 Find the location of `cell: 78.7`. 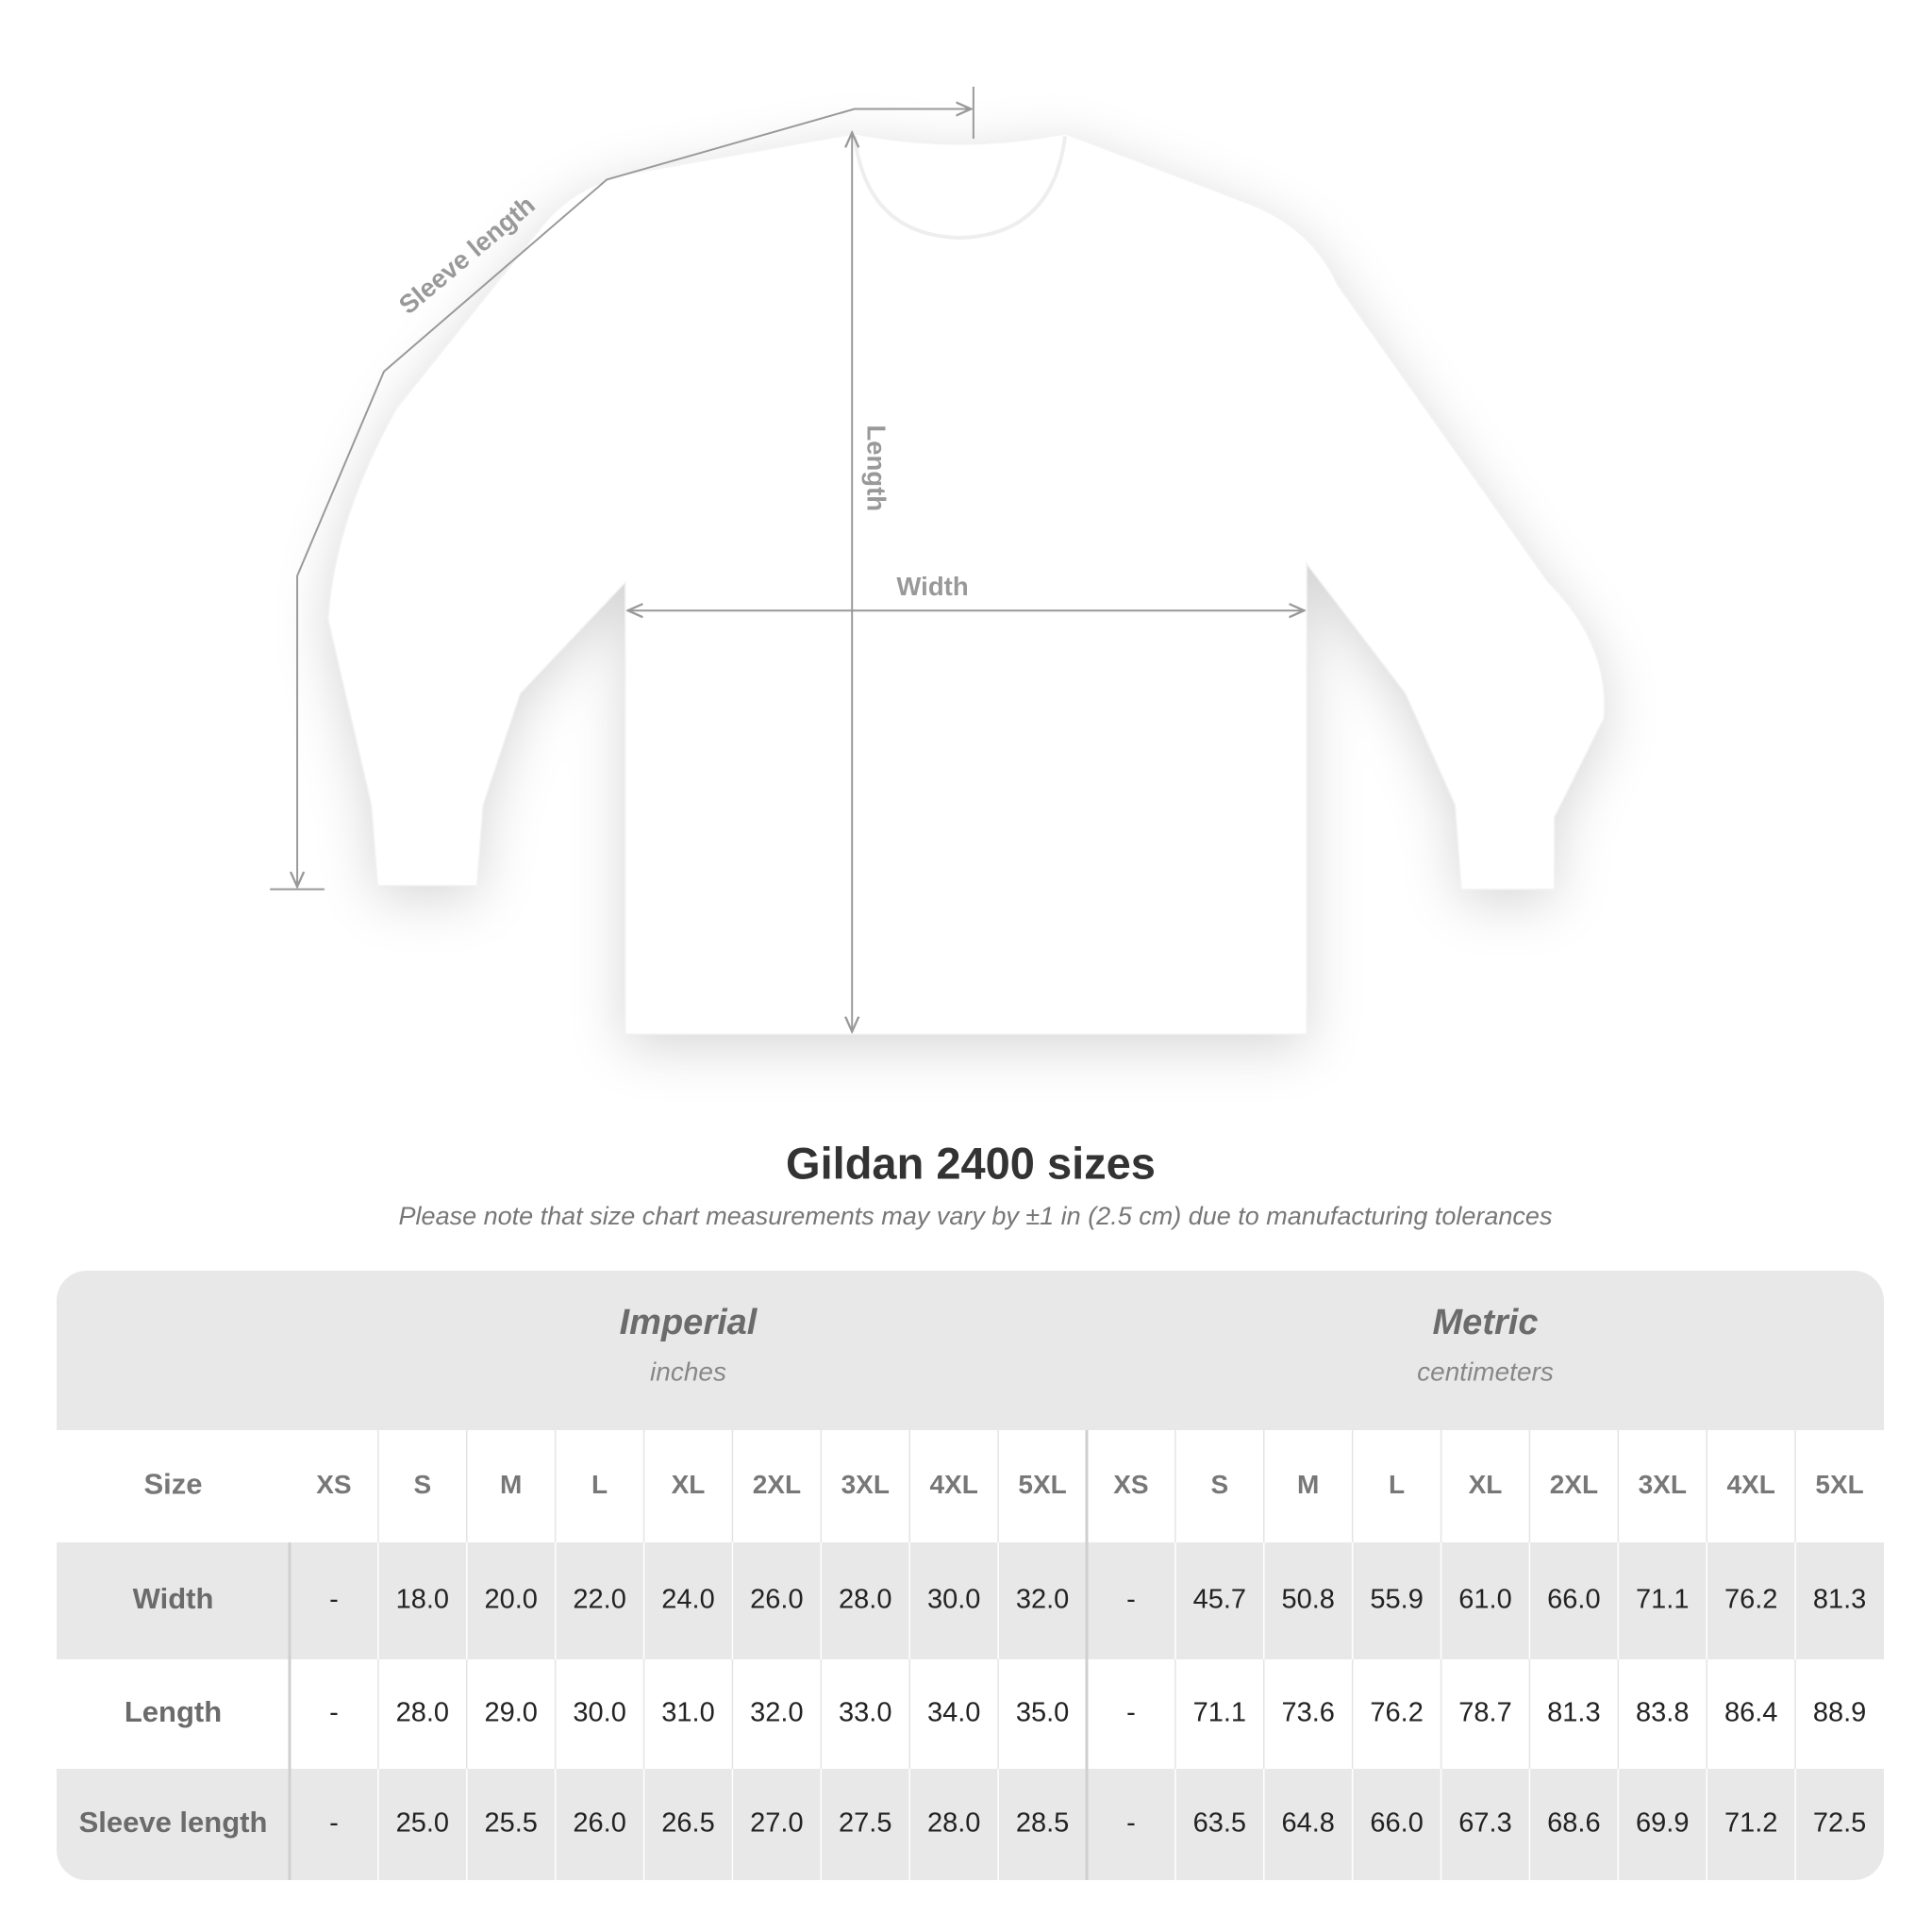

cell: 78.7 is located at coordinates (1484, 1713).